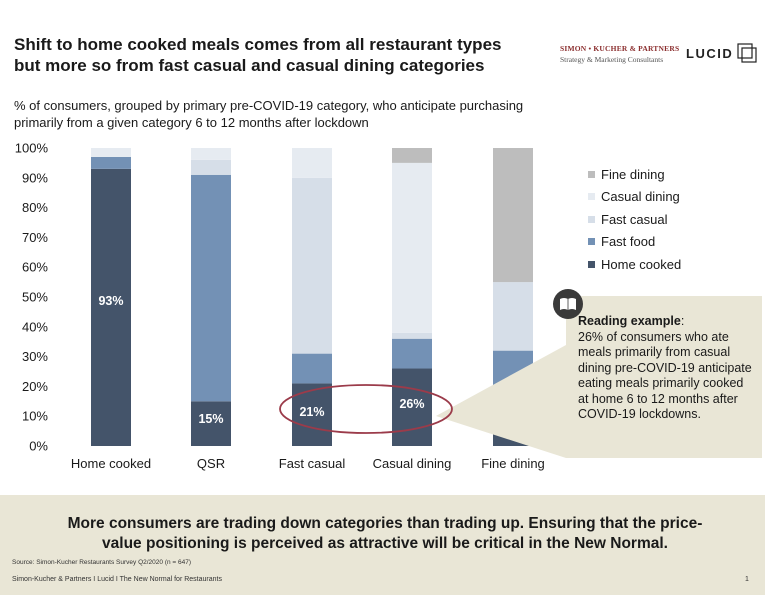 The image size is (765, 595). What do you see at coordinates (682, 321) in the screenshot?
I see `callout-colon: :` at bounding box center [682, 321].